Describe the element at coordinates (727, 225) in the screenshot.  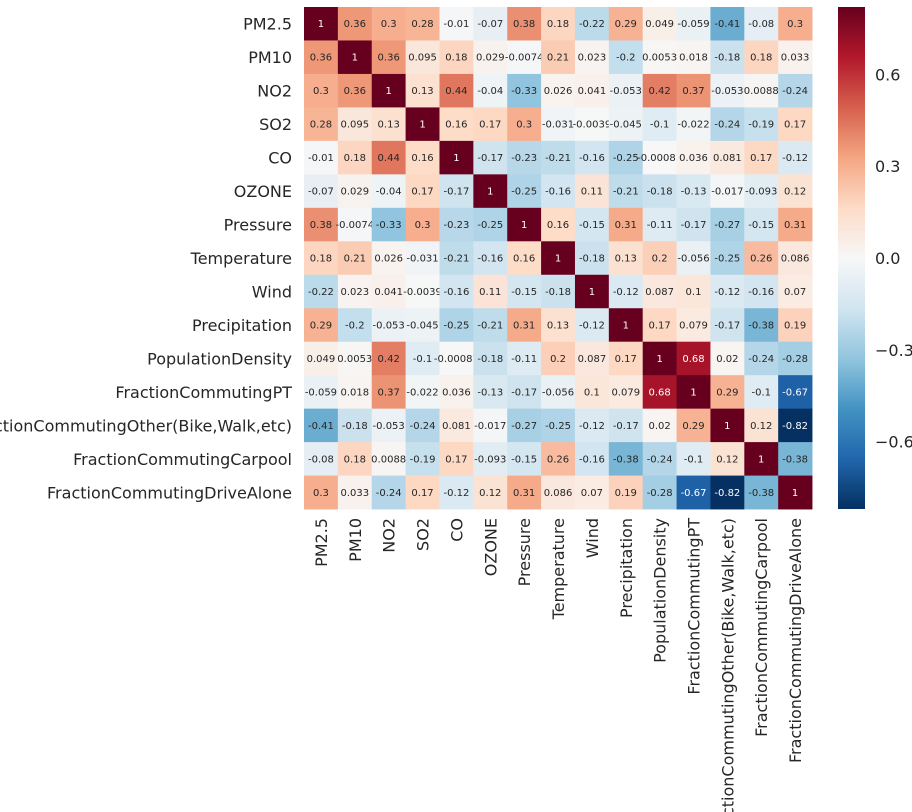
I see `heatmap-cell-label: -0.27` at that location.